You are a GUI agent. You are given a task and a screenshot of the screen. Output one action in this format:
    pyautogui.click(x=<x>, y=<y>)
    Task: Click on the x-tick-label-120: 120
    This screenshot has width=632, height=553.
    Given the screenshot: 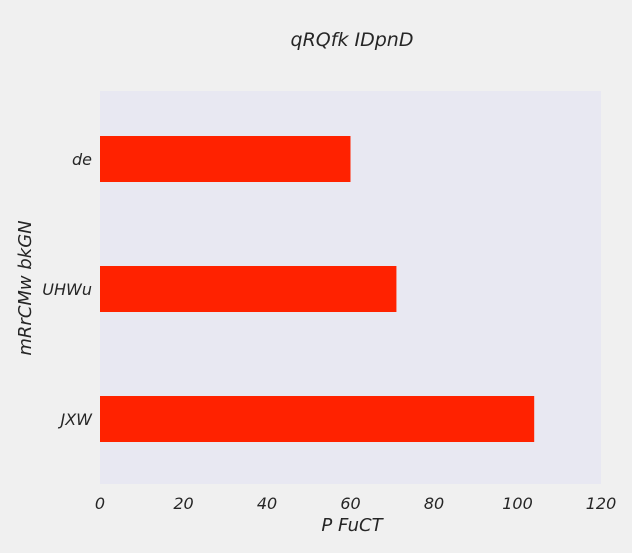 What is the action you would take?
    pyautogui.click(x=601, y=503)
    